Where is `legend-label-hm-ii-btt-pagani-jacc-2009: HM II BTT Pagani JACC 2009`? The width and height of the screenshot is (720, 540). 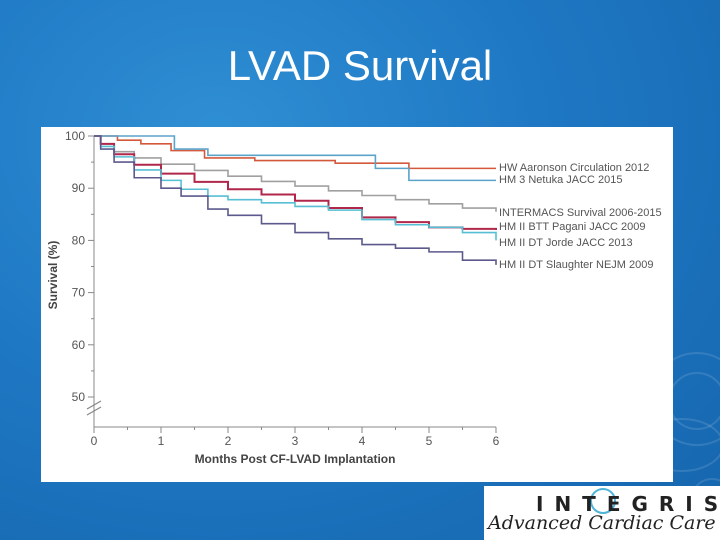
legend-label-hm-ii-btt-pagani-jacc-2009: HM II BTT Pagani JACC 2009 is located at coordinates (572, 227).